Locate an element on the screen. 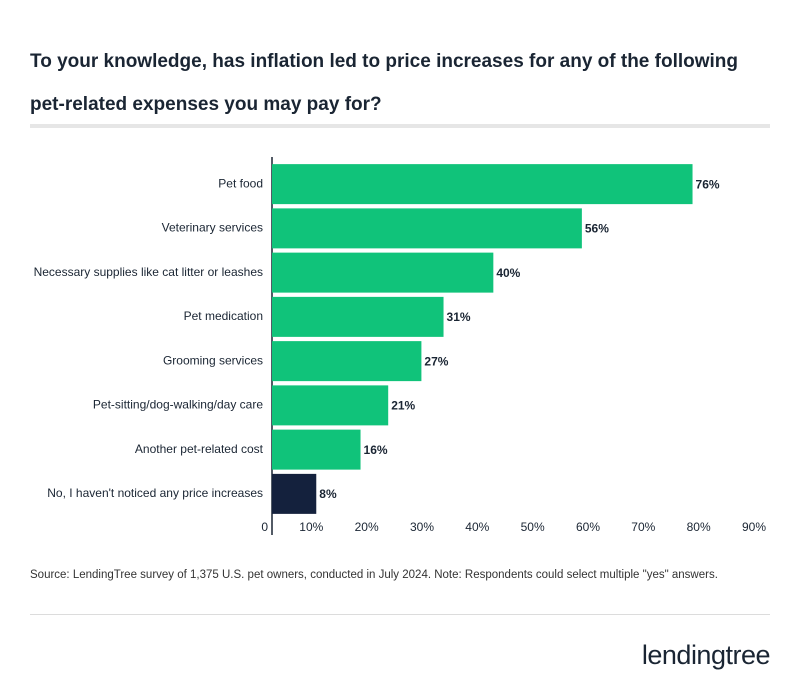 This screenshot has width=800, height=687. x-tick-label: 50% is located at coordinates (533, 527).